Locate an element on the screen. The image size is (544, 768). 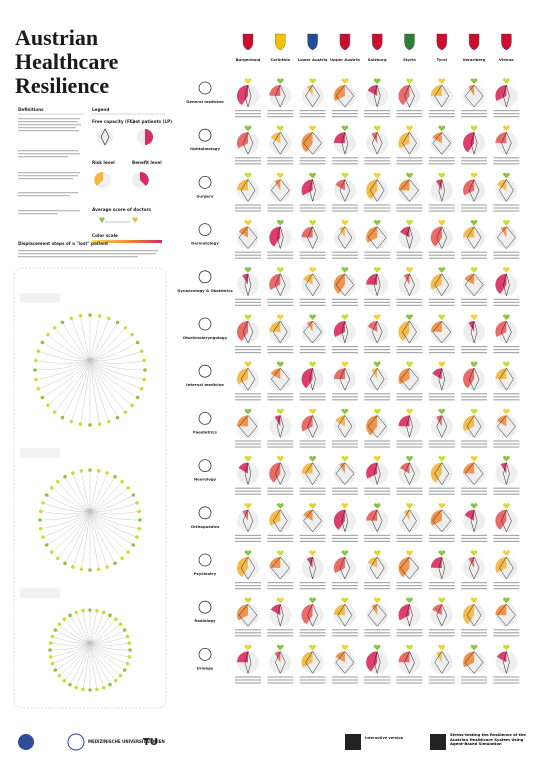
state-label: Carinthia is located at coordinates (280, 59).